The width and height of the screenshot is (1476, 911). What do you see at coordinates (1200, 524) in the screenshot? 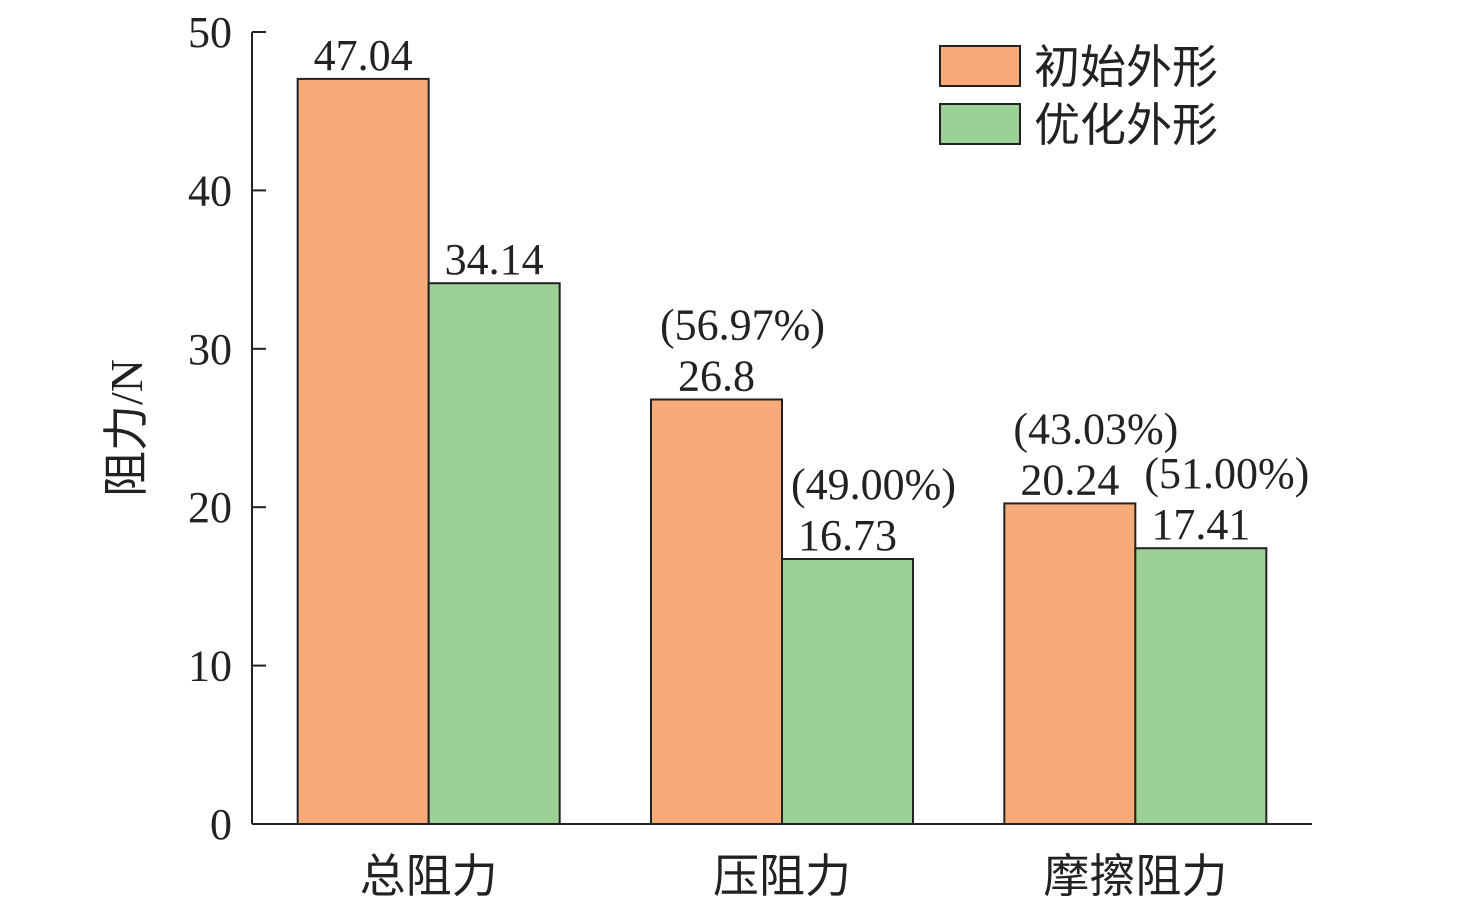
I see `data-label: 17.41` at bounding box center [1200, 524].